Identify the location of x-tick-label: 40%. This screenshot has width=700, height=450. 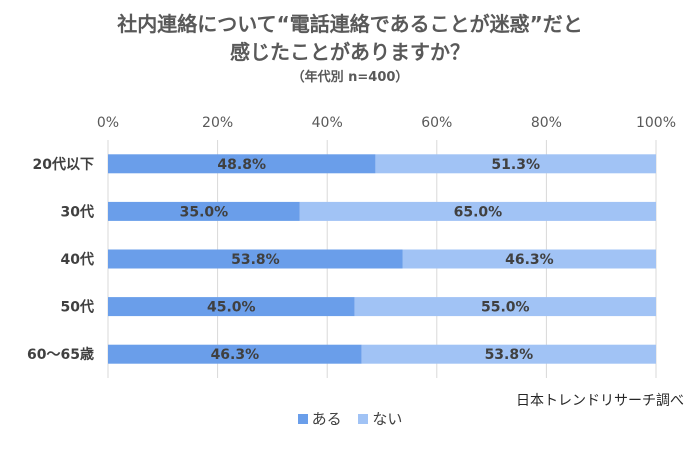
(327, 123).